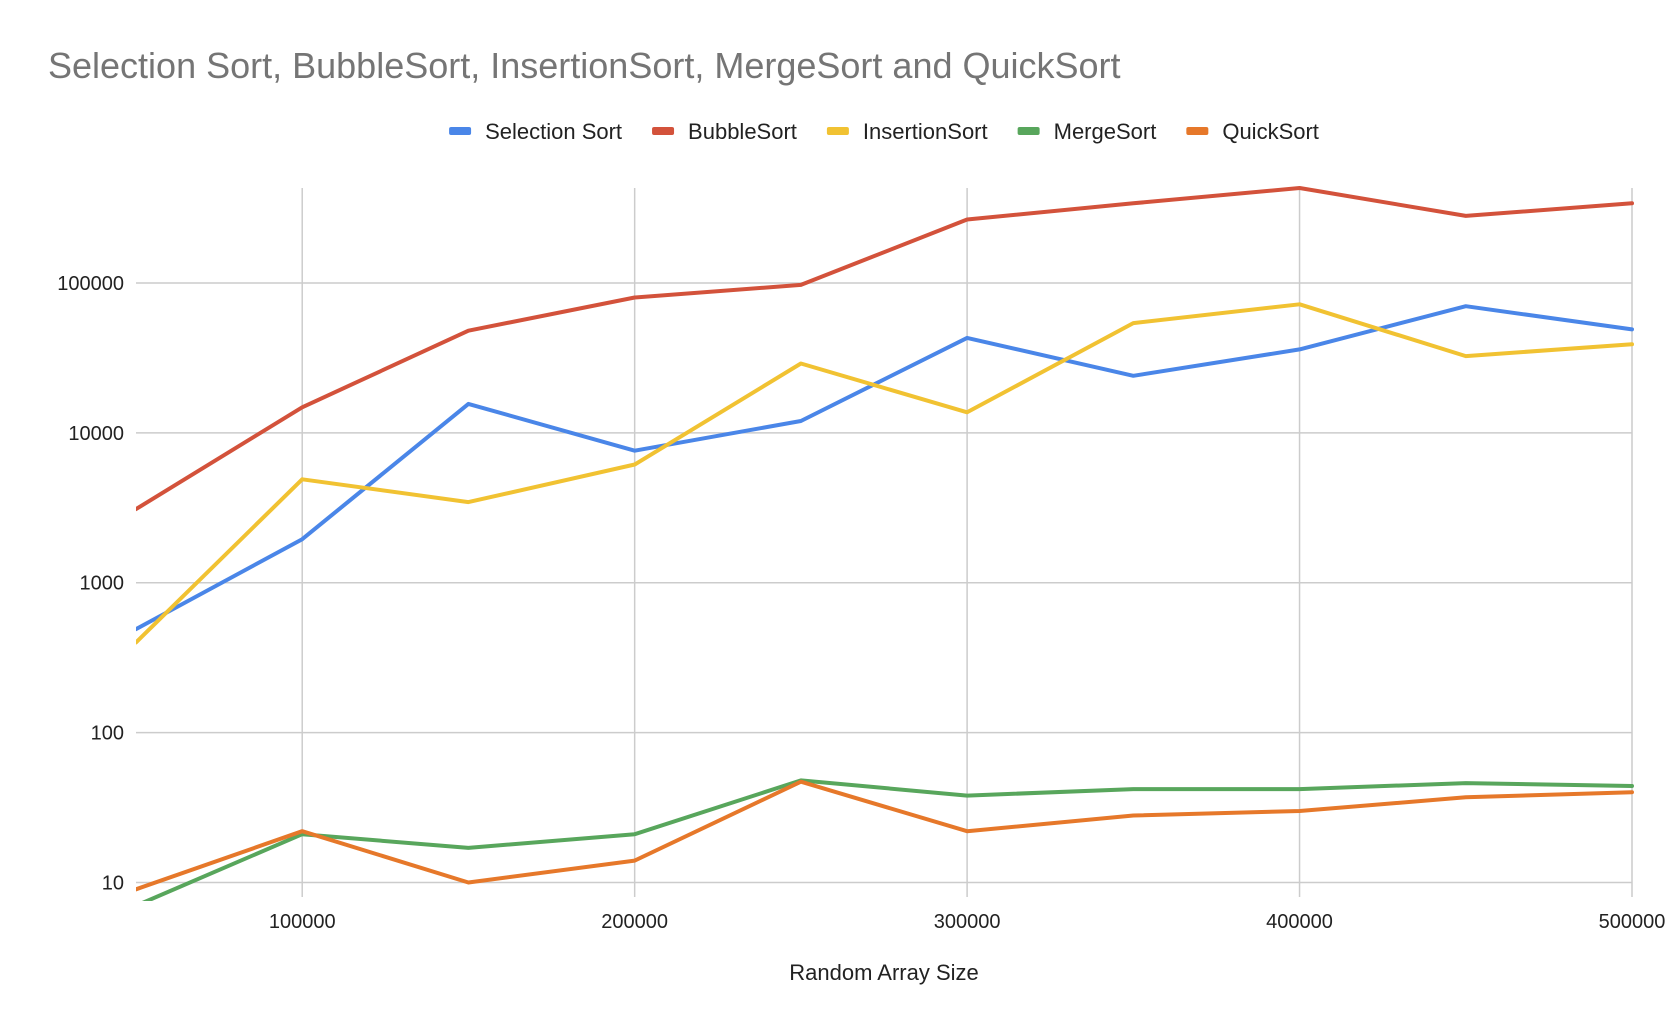  Describe the element at coordinates (663, 131) in the screenshot. I see `legend-swatch-bubblesort` at that location.